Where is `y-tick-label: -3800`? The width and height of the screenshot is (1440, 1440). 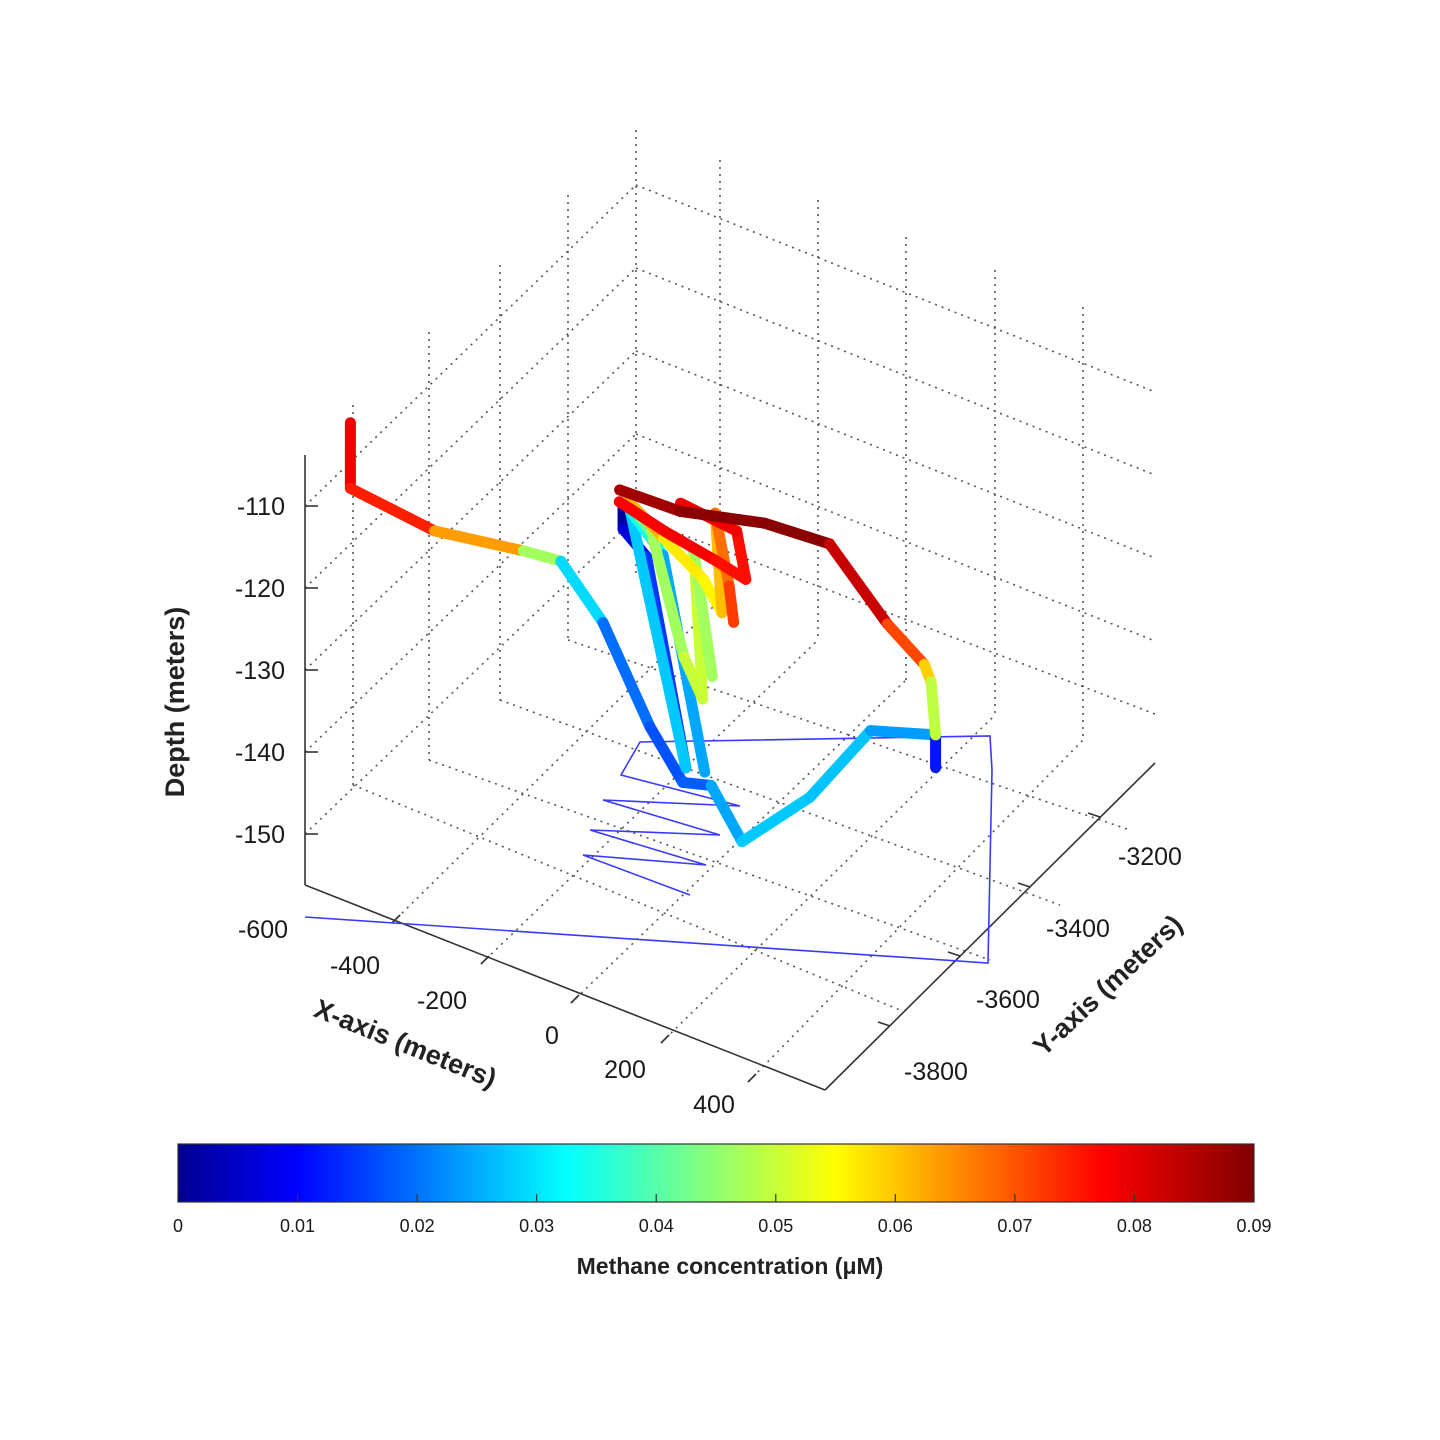
y-tick-label: -3800 is located at coordinates (936, 1072).